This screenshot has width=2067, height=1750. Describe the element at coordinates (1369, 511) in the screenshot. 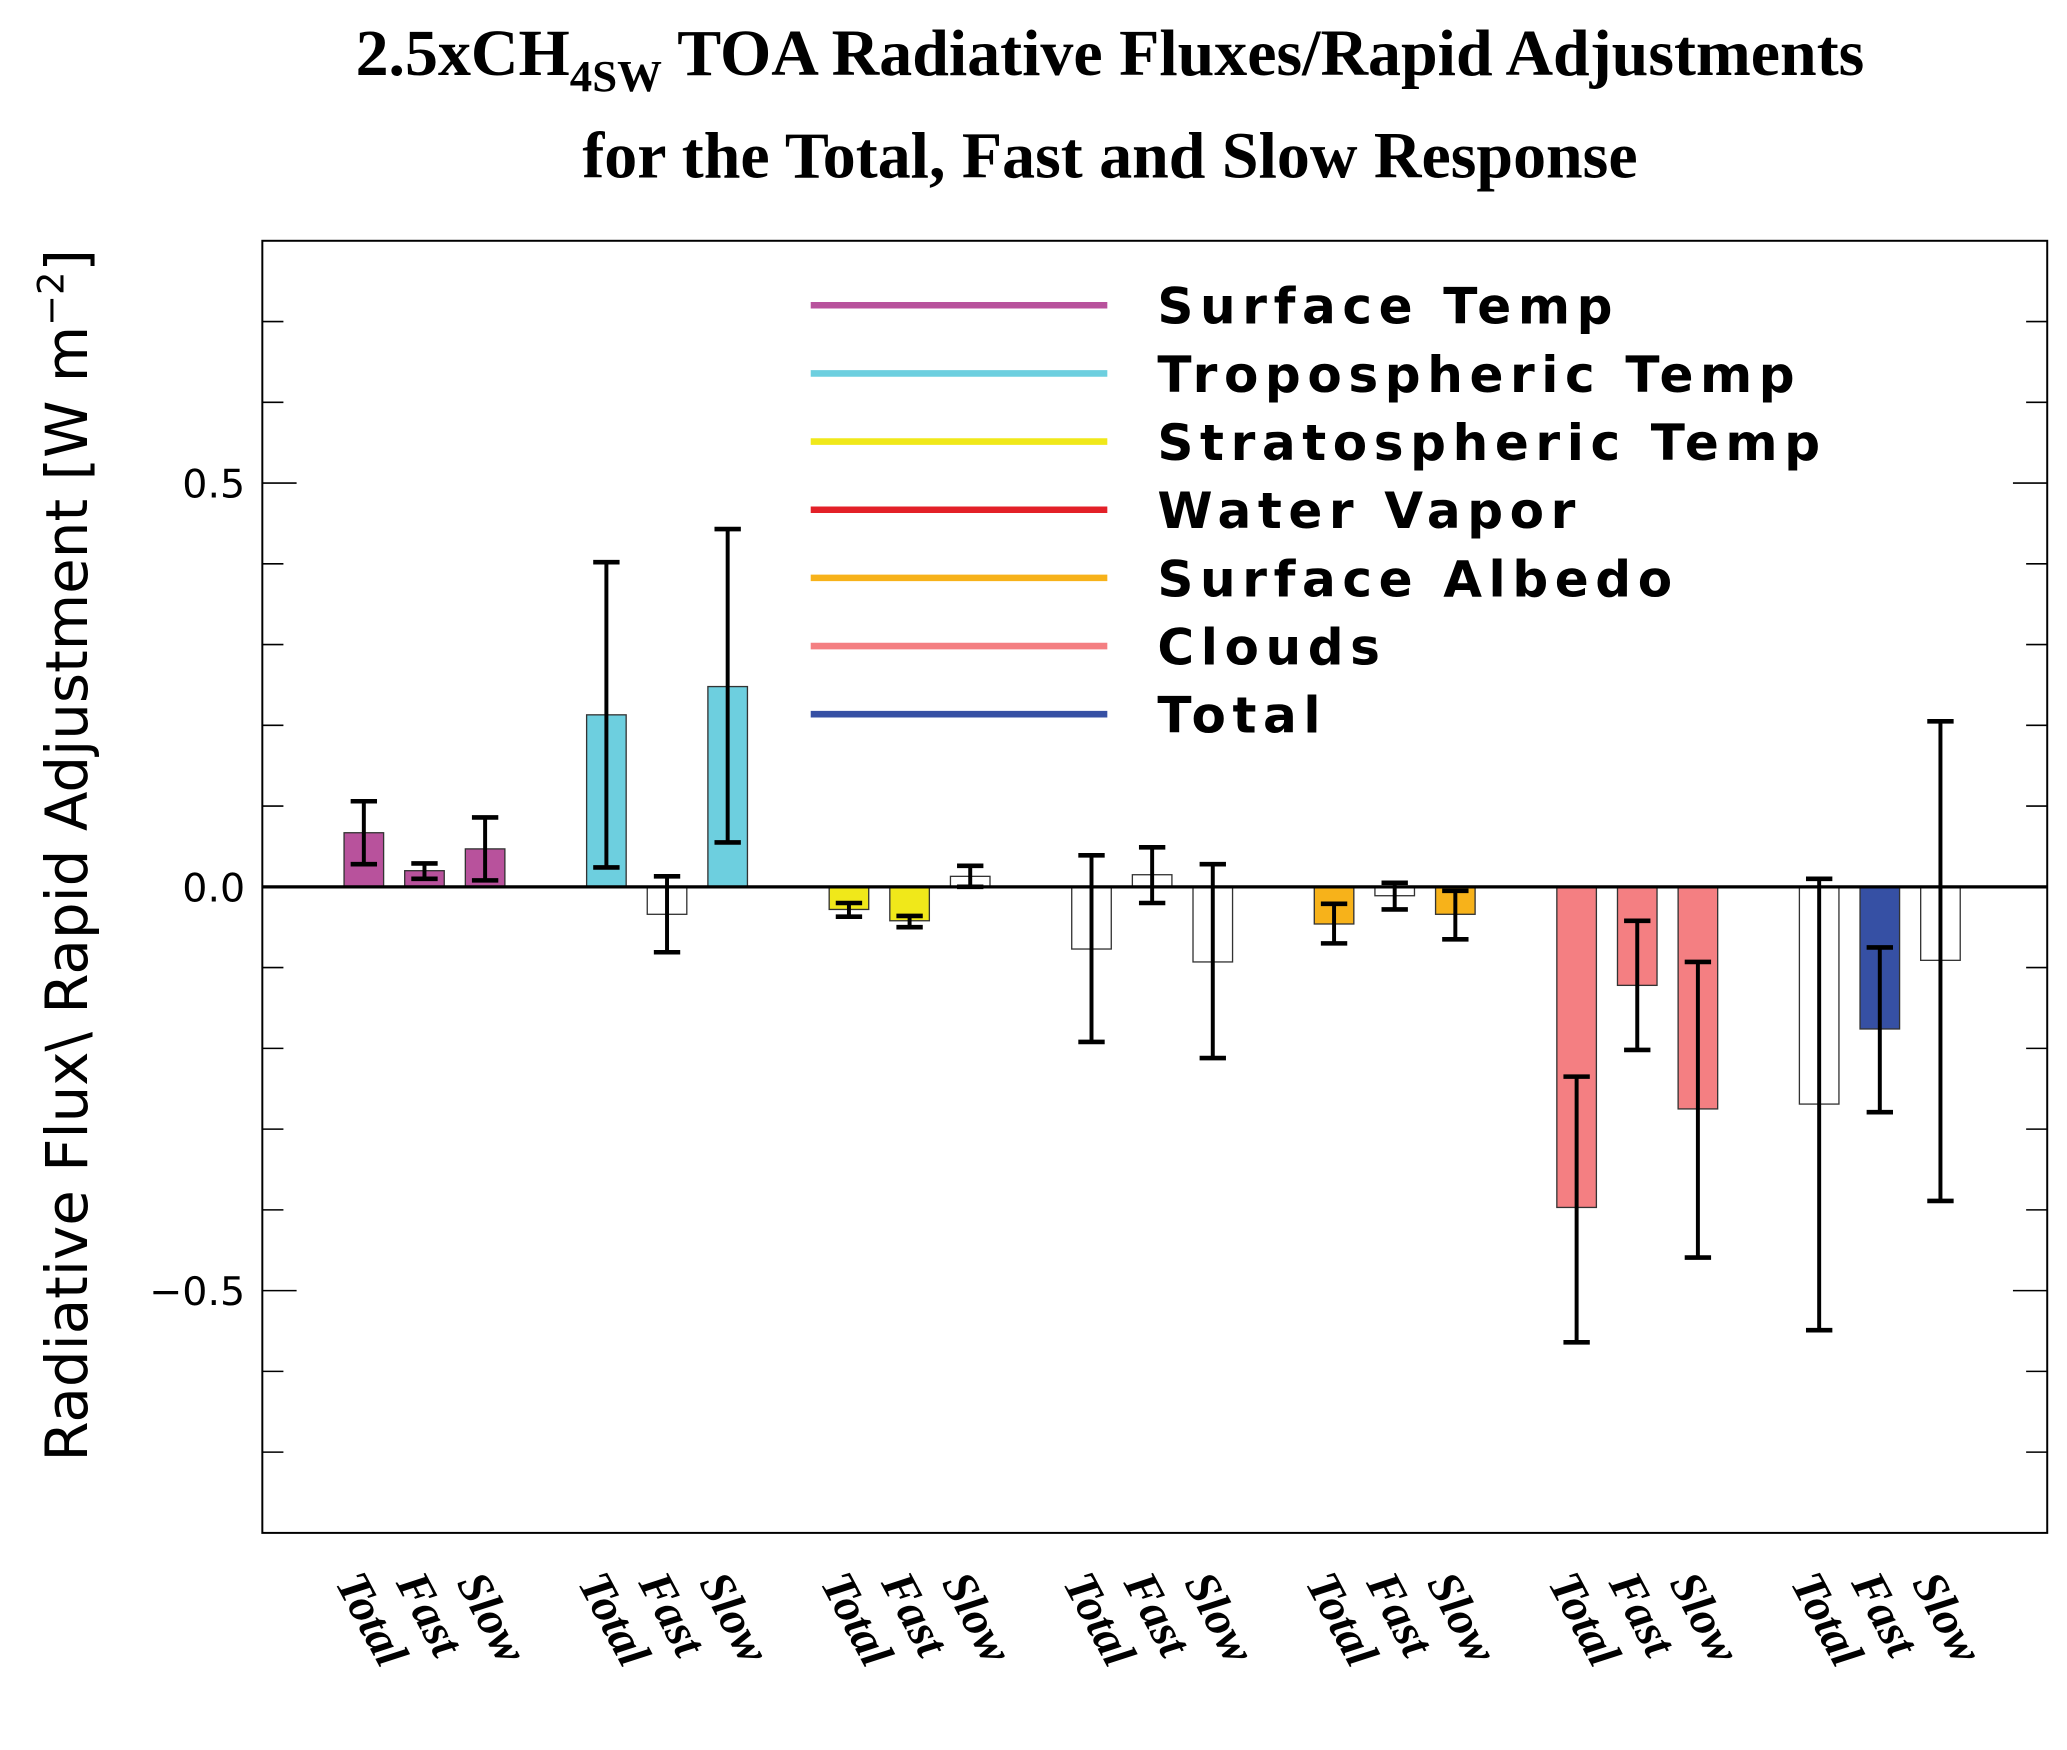

I see `legend-label: Water Vapor` at that location.